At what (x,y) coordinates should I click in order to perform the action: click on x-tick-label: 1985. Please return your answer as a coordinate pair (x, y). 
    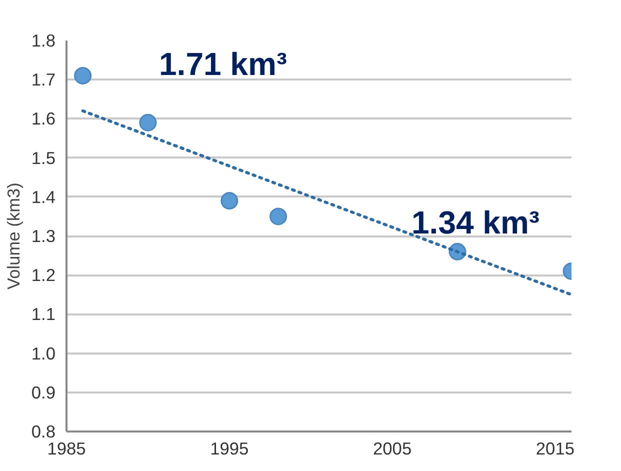
    Looking at the image, I should click on (66, 448).